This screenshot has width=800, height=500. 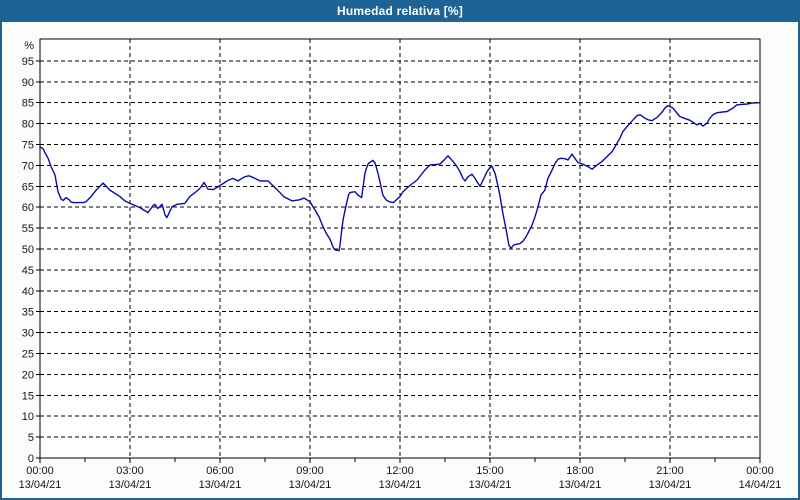 What do you see at coordinates (28, 146) in the screenshot?
I see `y-tick-label: 75` at bounding box center [28, 146].